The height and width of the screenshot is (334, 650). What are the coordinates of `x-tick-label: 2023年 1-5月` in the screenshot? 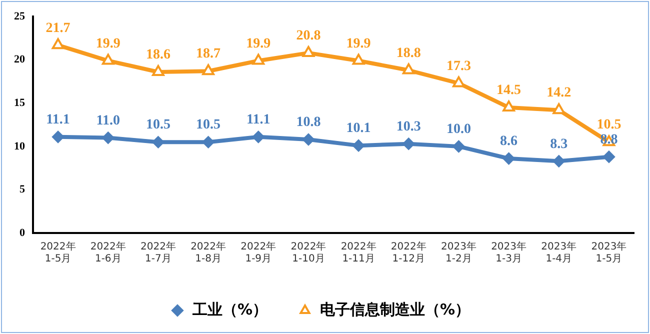 It's located at (609, 252).